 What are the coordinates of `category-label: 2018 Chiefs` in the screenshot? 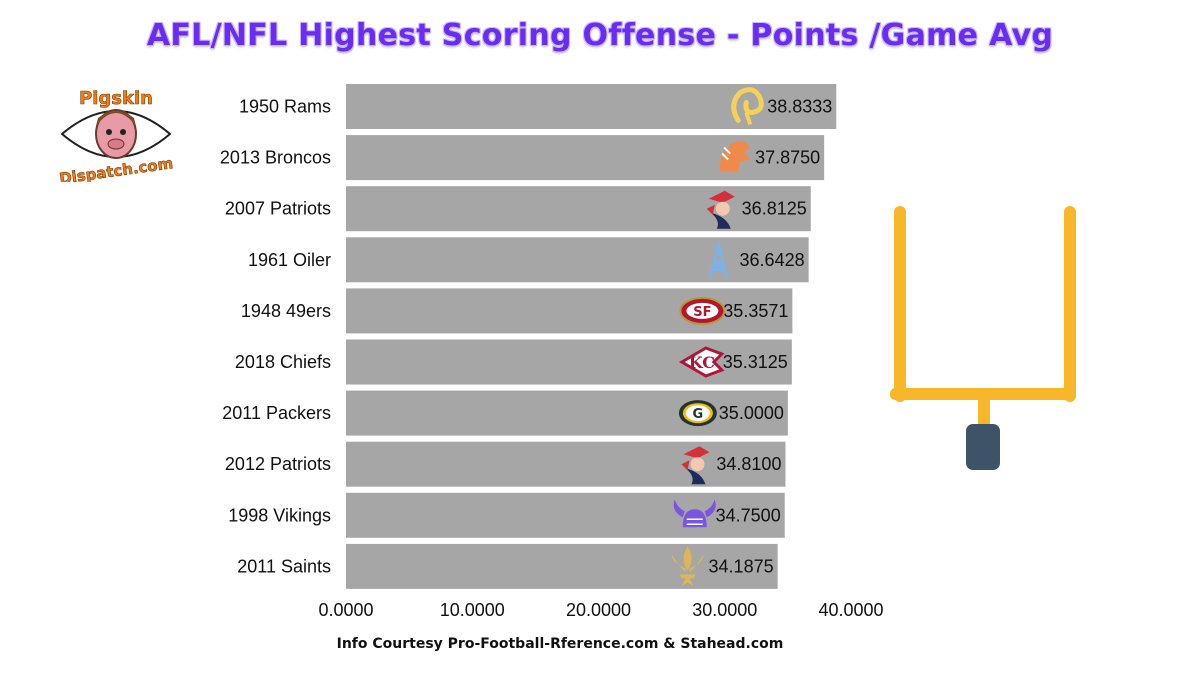 It's located at (283, 362).